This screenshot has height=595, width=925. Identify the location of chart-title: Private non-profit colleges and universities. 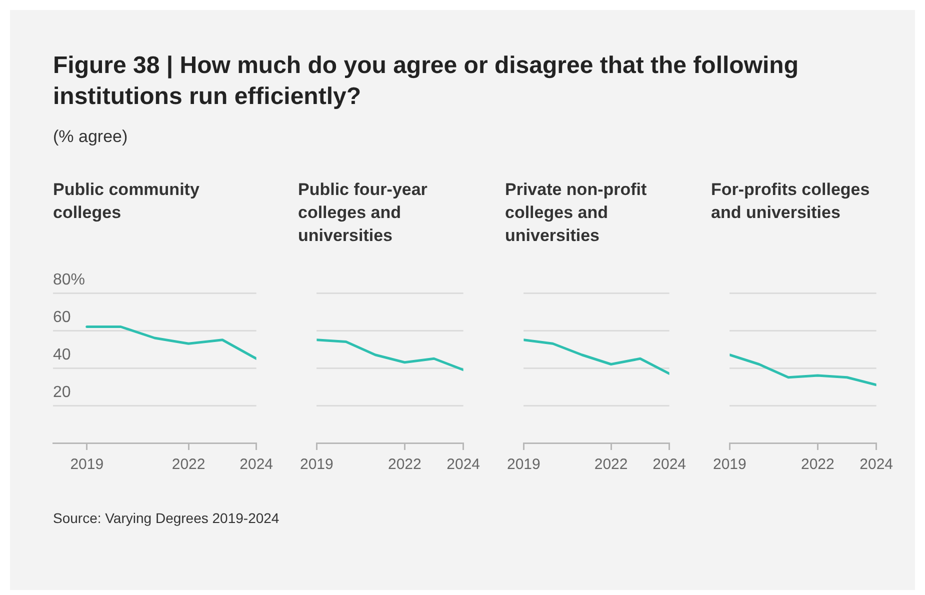
(576, 213).